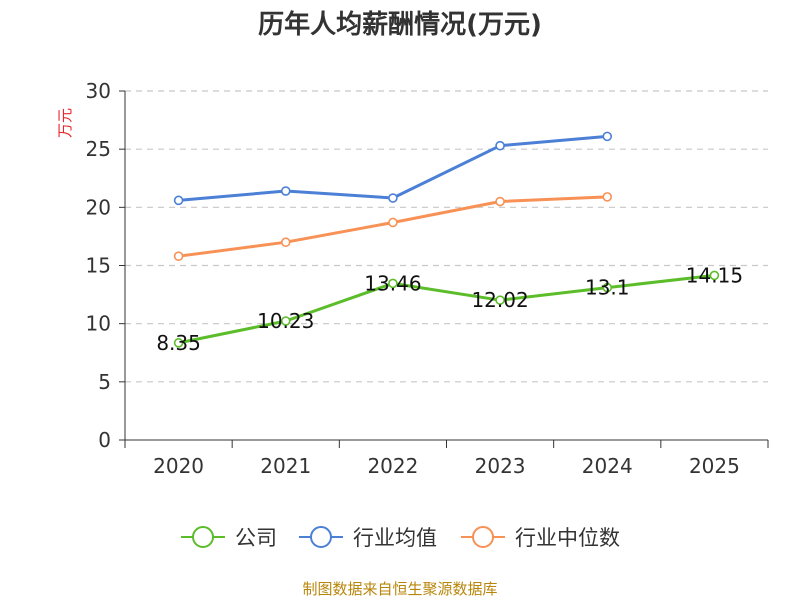  Describe the element at coordinates (256, 538) in the screenshot. I see `legend-label-0: 公司` at that location.